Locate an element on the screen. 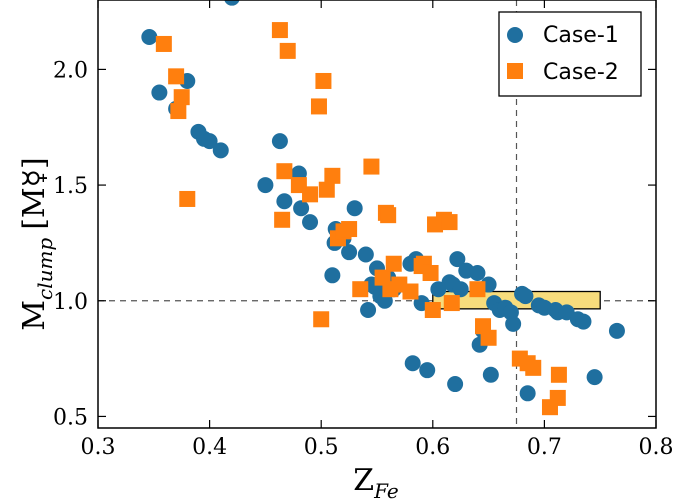 This screenshot has height=502, width=677. y-tick-label: 1.0 is located at coordinates (70, 302).